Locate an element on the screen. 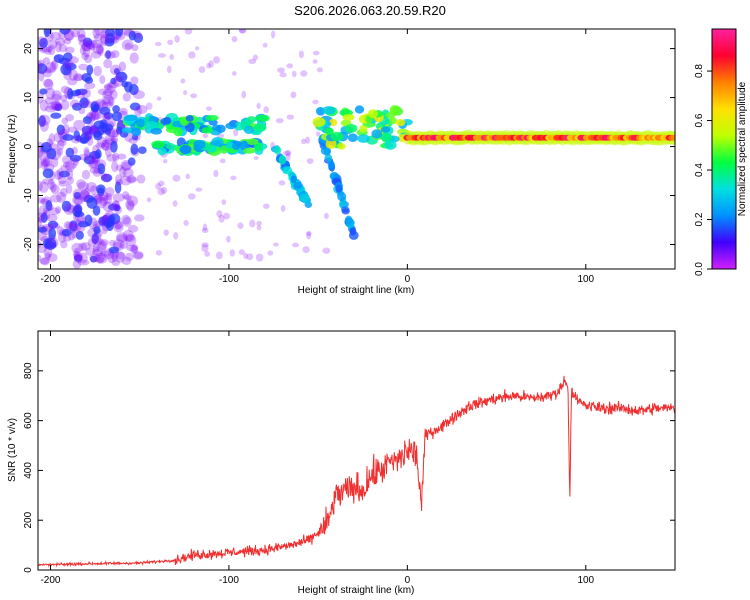  spectrogram-y-tick-label: 10 is located at coordinates (28, 98).